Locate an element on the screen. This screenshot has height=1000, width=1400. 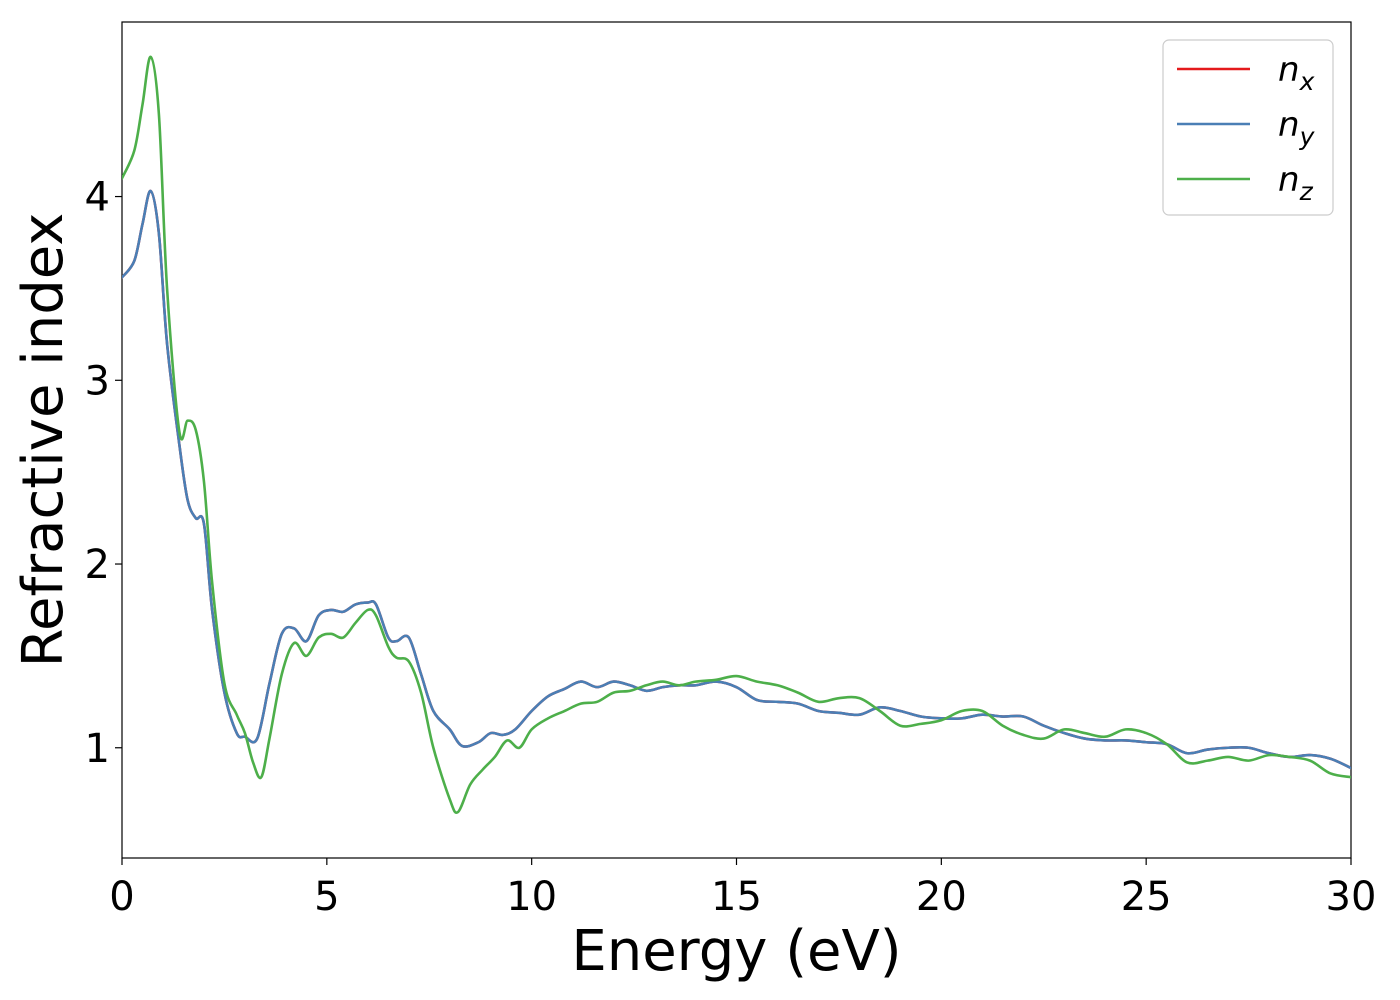
x-tick-label: 5 is located at coordinates (326, 897).